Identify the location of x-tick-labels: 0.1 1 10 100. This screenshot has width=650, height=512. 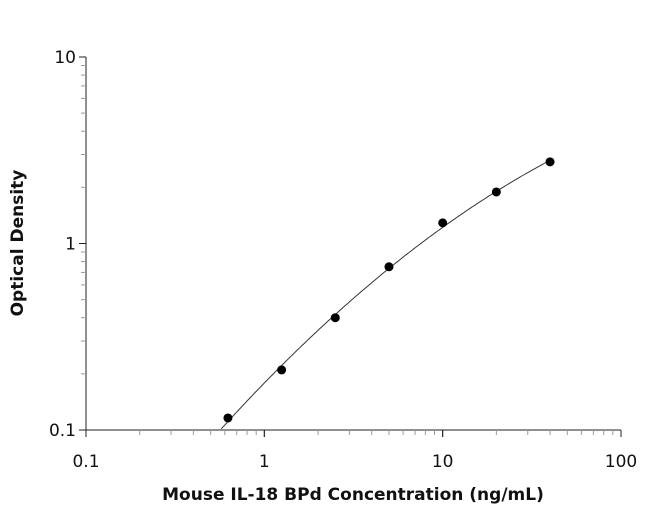
(354, 462).